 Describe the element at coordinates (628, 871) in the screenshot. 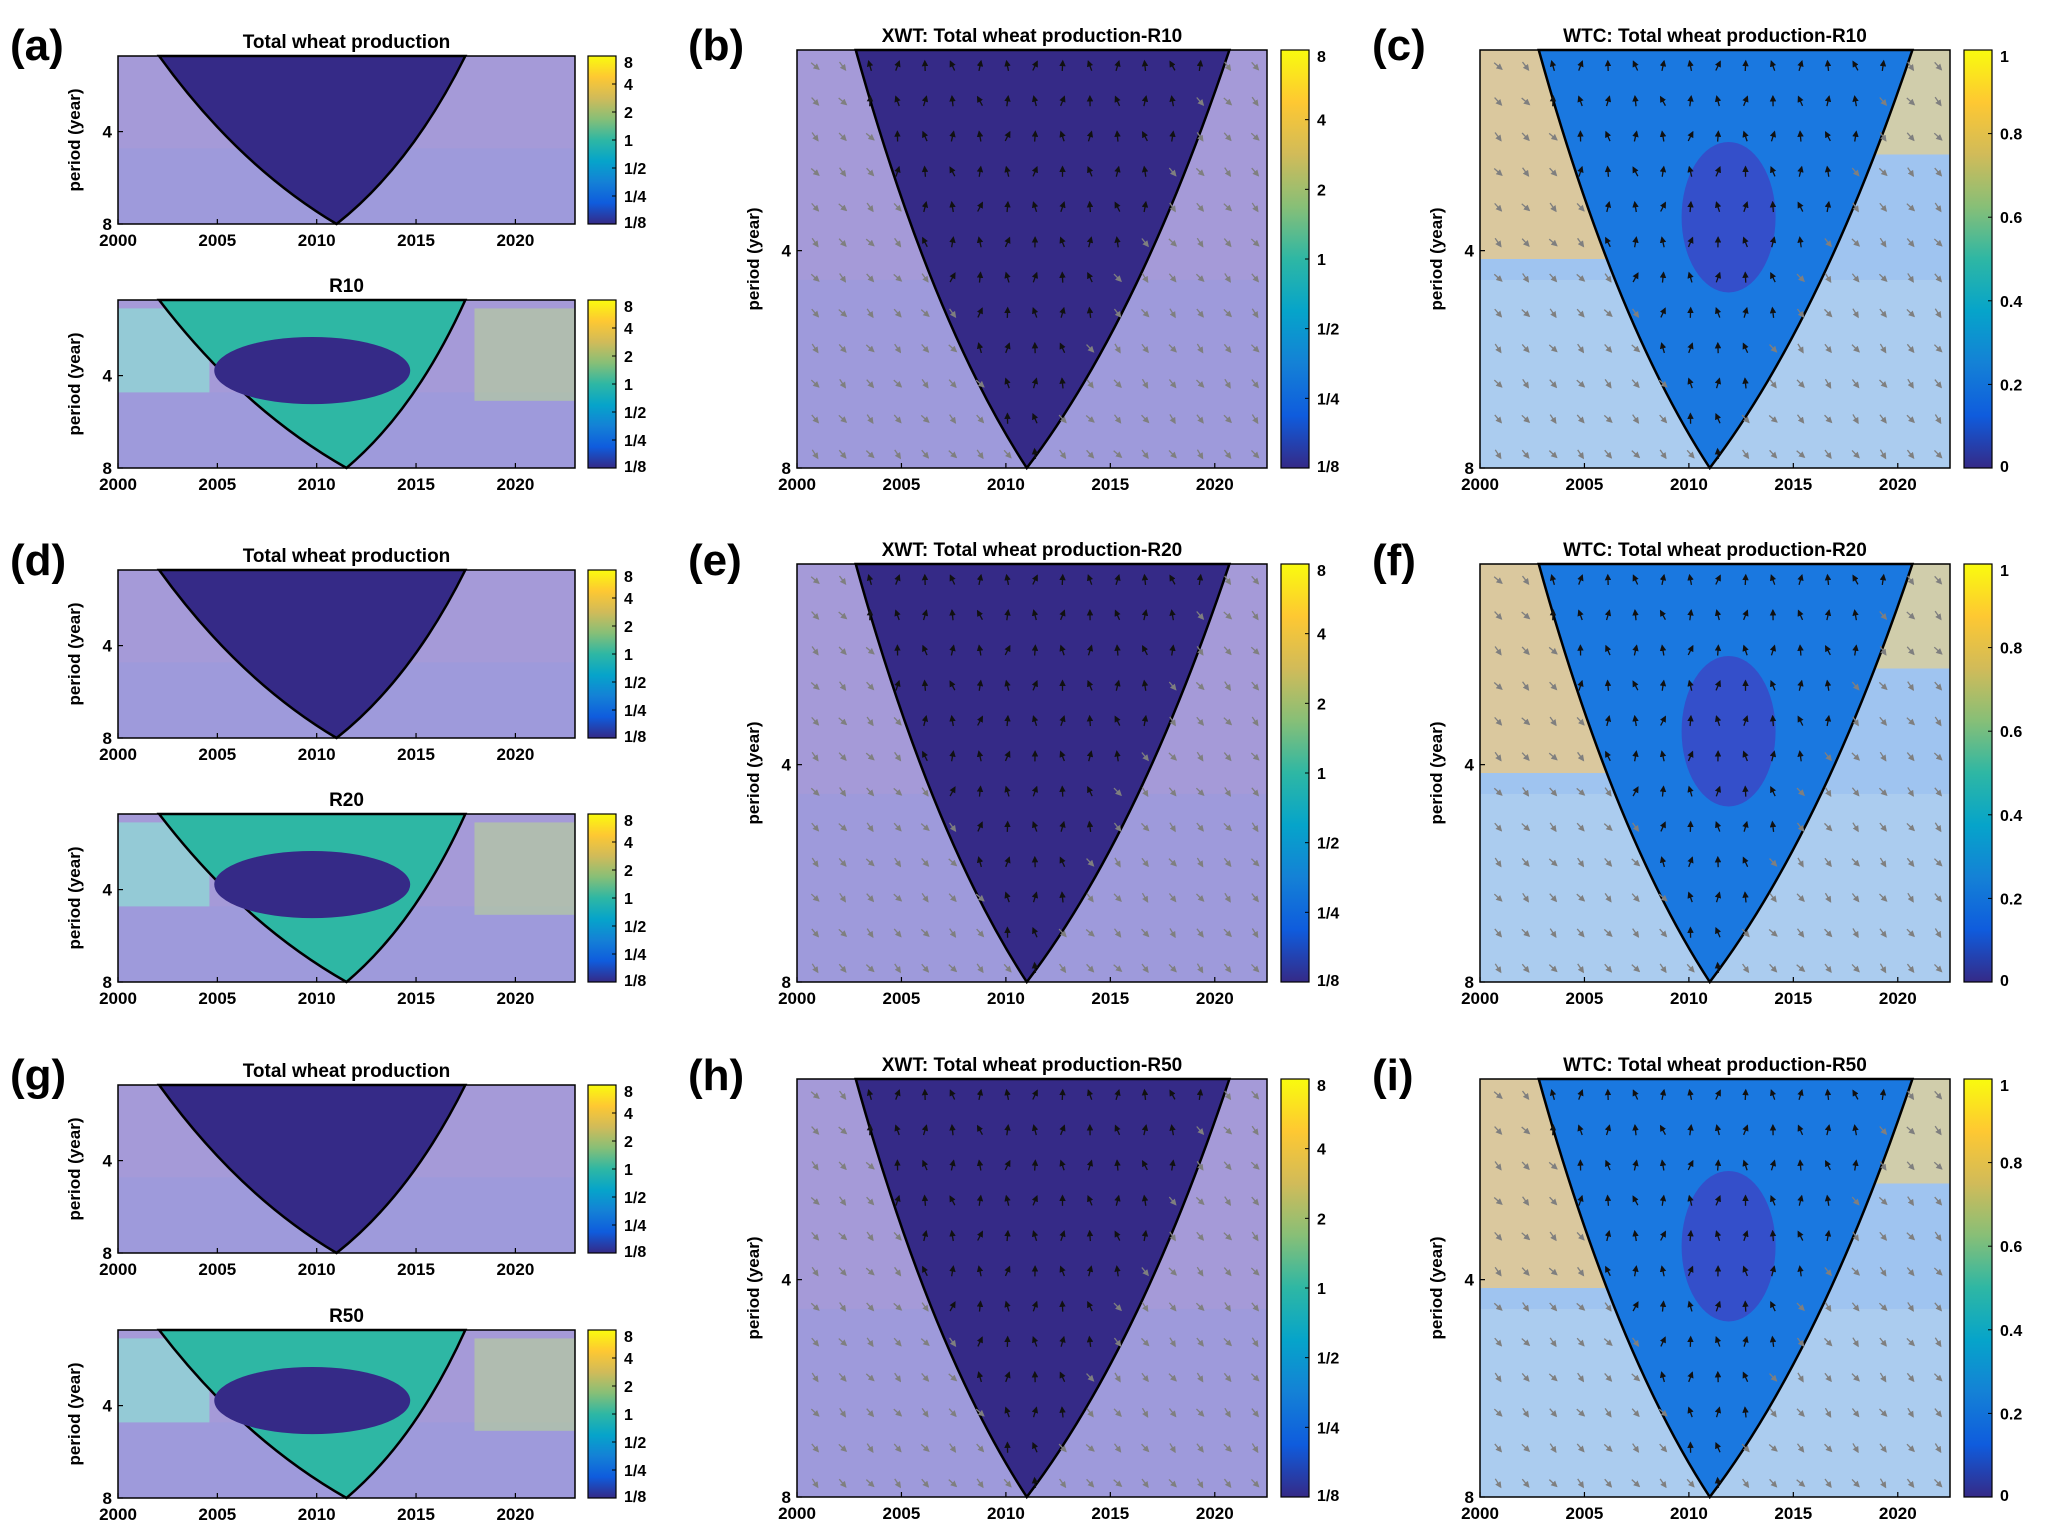

I see `colorbar-tick-label: 2` at that location.